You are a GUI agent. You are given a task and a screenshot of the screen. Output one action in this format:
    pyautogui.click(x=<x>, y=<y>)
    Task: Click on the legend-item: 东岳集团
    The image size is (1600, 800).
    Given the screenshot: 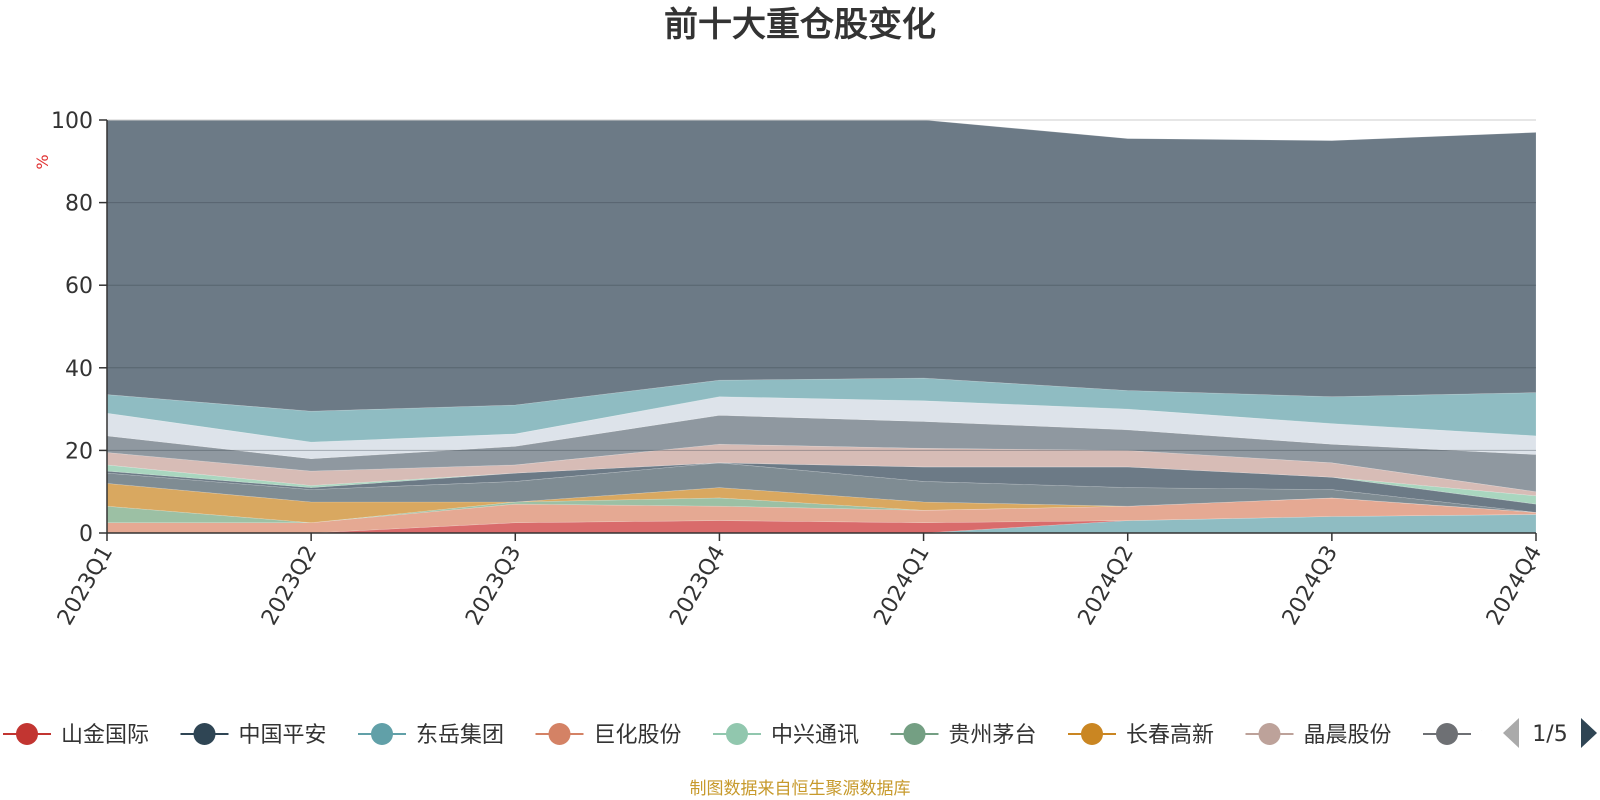 What is the action you would take?
    pyautogui.click(x=431, y=735)
    